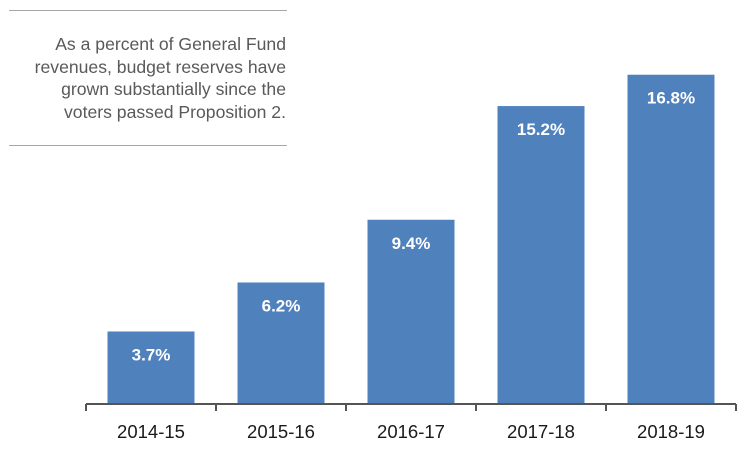 This screenshot has width=750, height=453. What do you see at coordinates (541, 431) in the screenshot?
I see `x-tick-label: 2017-18` at bounding box center [541, 431].